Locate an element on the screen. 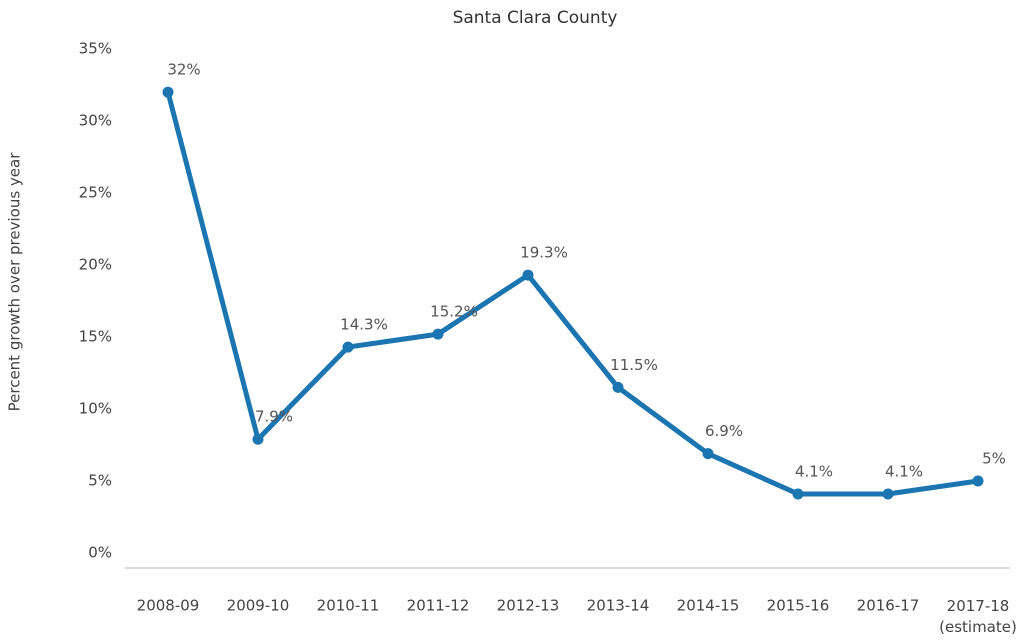  data-label: 7.9% is located at coordinates (274, 417).